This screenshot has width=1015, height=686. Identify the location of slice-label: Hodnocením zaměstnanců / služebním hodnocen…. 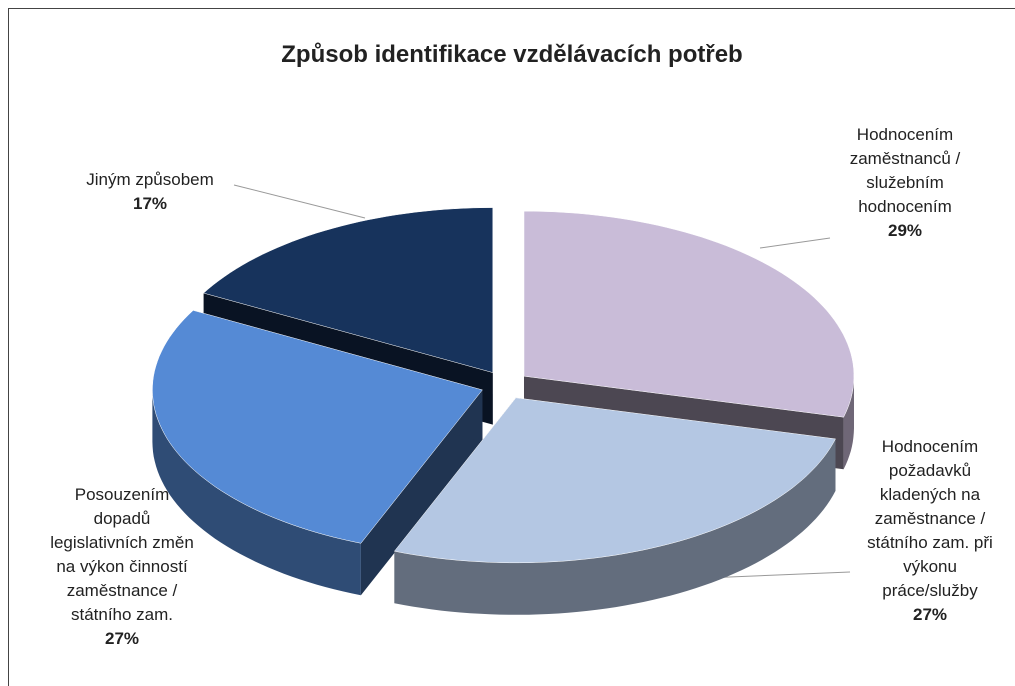
(905, 170).